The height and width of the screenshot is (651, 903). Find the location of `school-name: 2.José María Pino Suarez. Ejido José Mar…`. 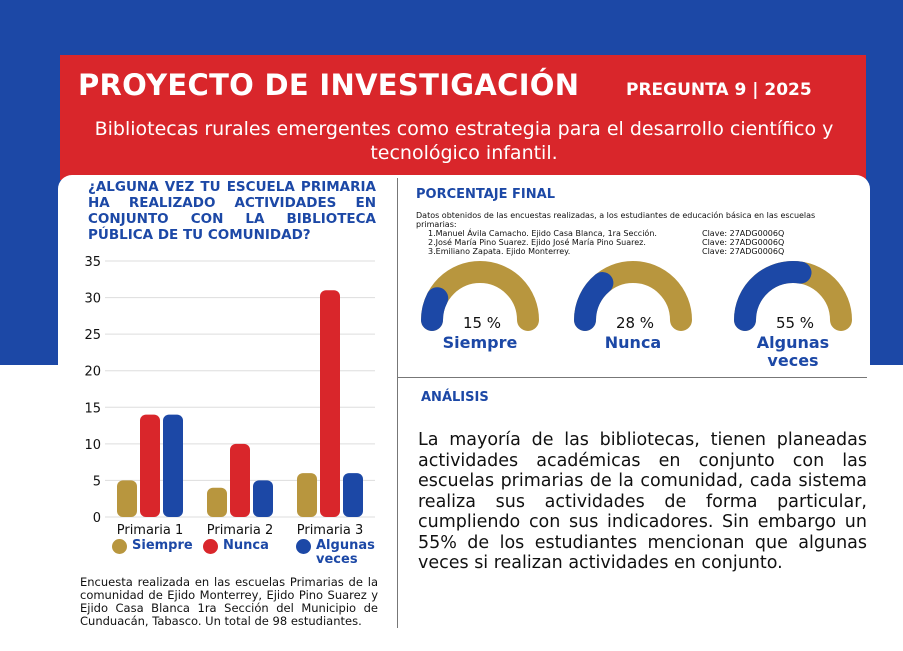

school-name: 2.José María Pino Suarez. Ejido José Mar… is located at coordinates (537, 242).